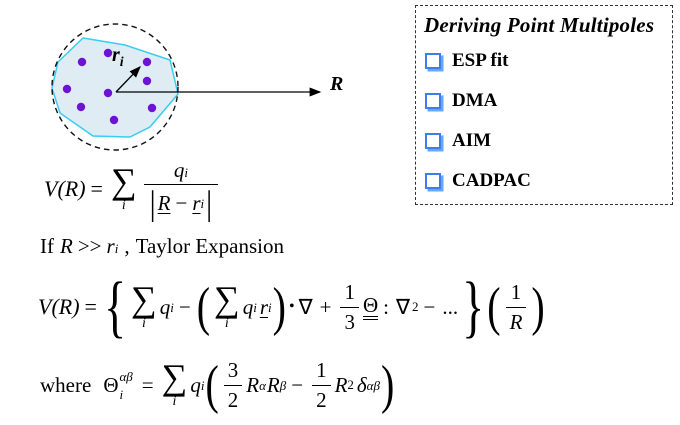 The image size is (680, 425). What do you see at coordinates (516, 319) in the screenshot?
I see `fraction-denominator: R` at bounding box center [516, 319].